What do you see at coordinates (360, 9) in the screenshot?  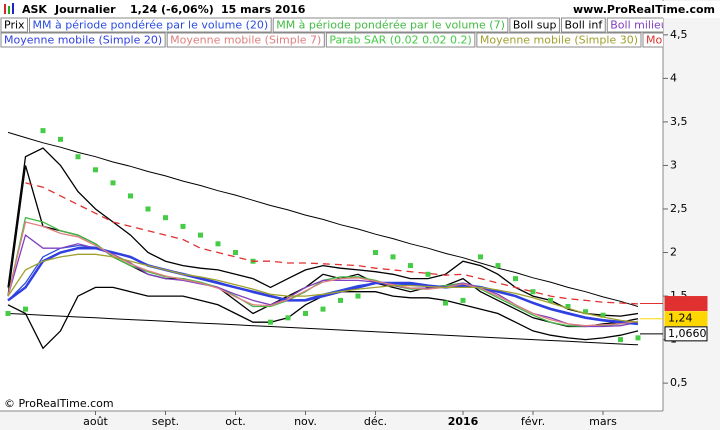 I see `header-bar` at bounding box center [360, 9].